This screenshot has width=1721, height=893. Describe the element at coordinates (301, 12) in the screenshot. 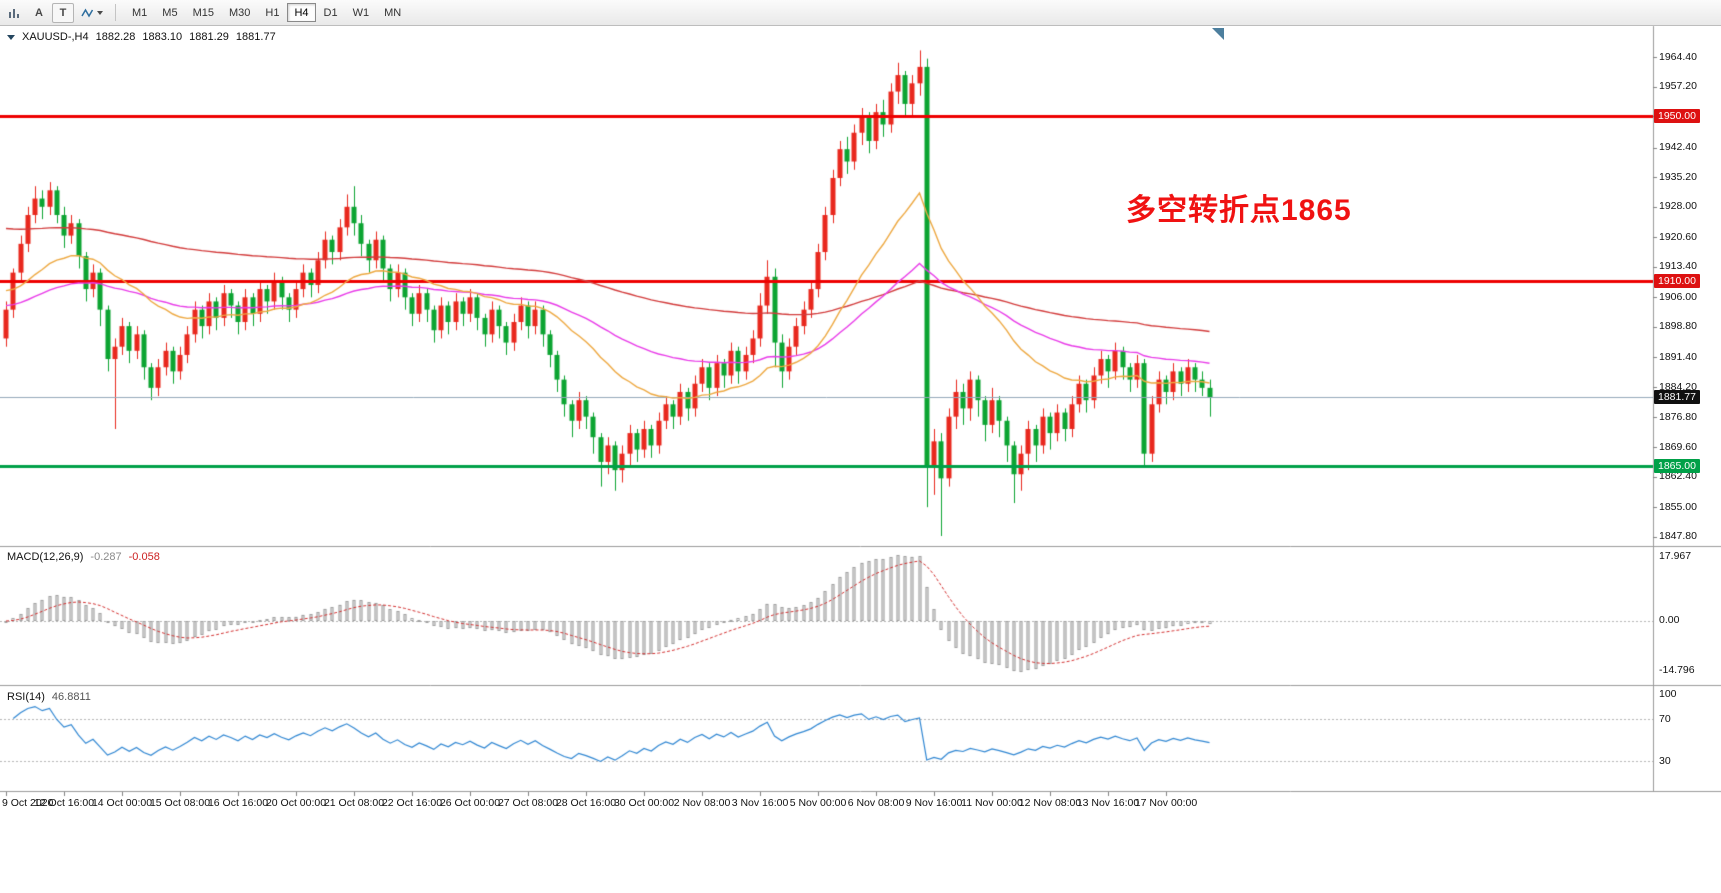

I see `timeframe-h4: H4` at that location.